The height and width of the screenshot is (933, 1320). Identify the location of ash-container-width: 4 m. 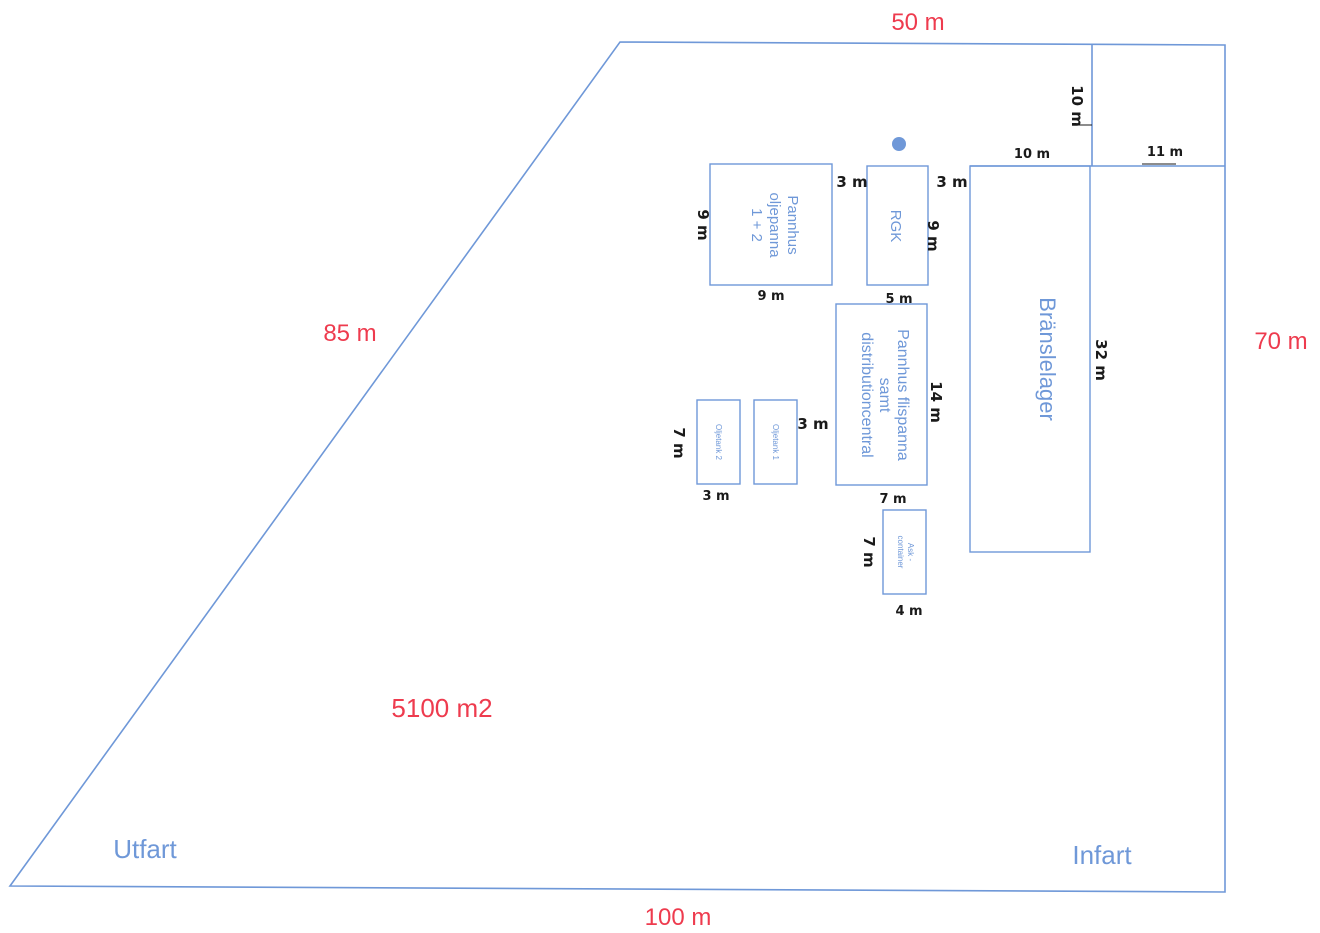
(908, 611).